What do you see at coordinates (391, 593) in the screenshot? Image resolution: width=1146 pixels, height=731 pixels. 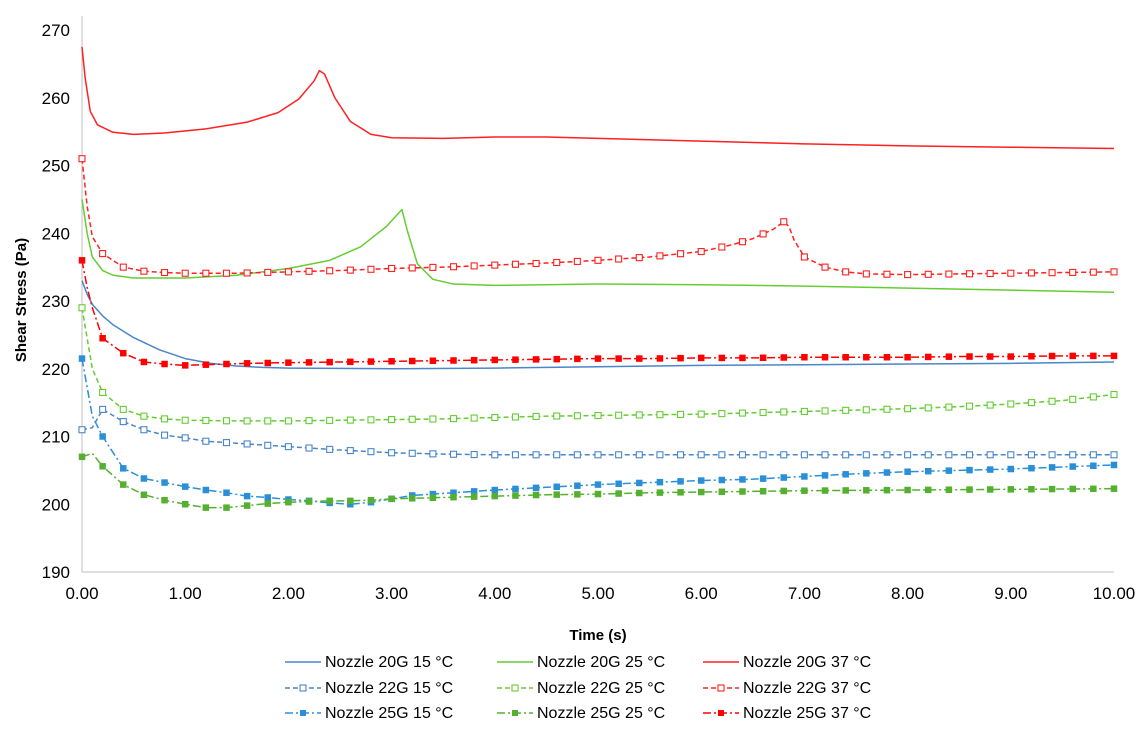 I see `x-tick-label: 3.00` at bounding box center [391, 593].